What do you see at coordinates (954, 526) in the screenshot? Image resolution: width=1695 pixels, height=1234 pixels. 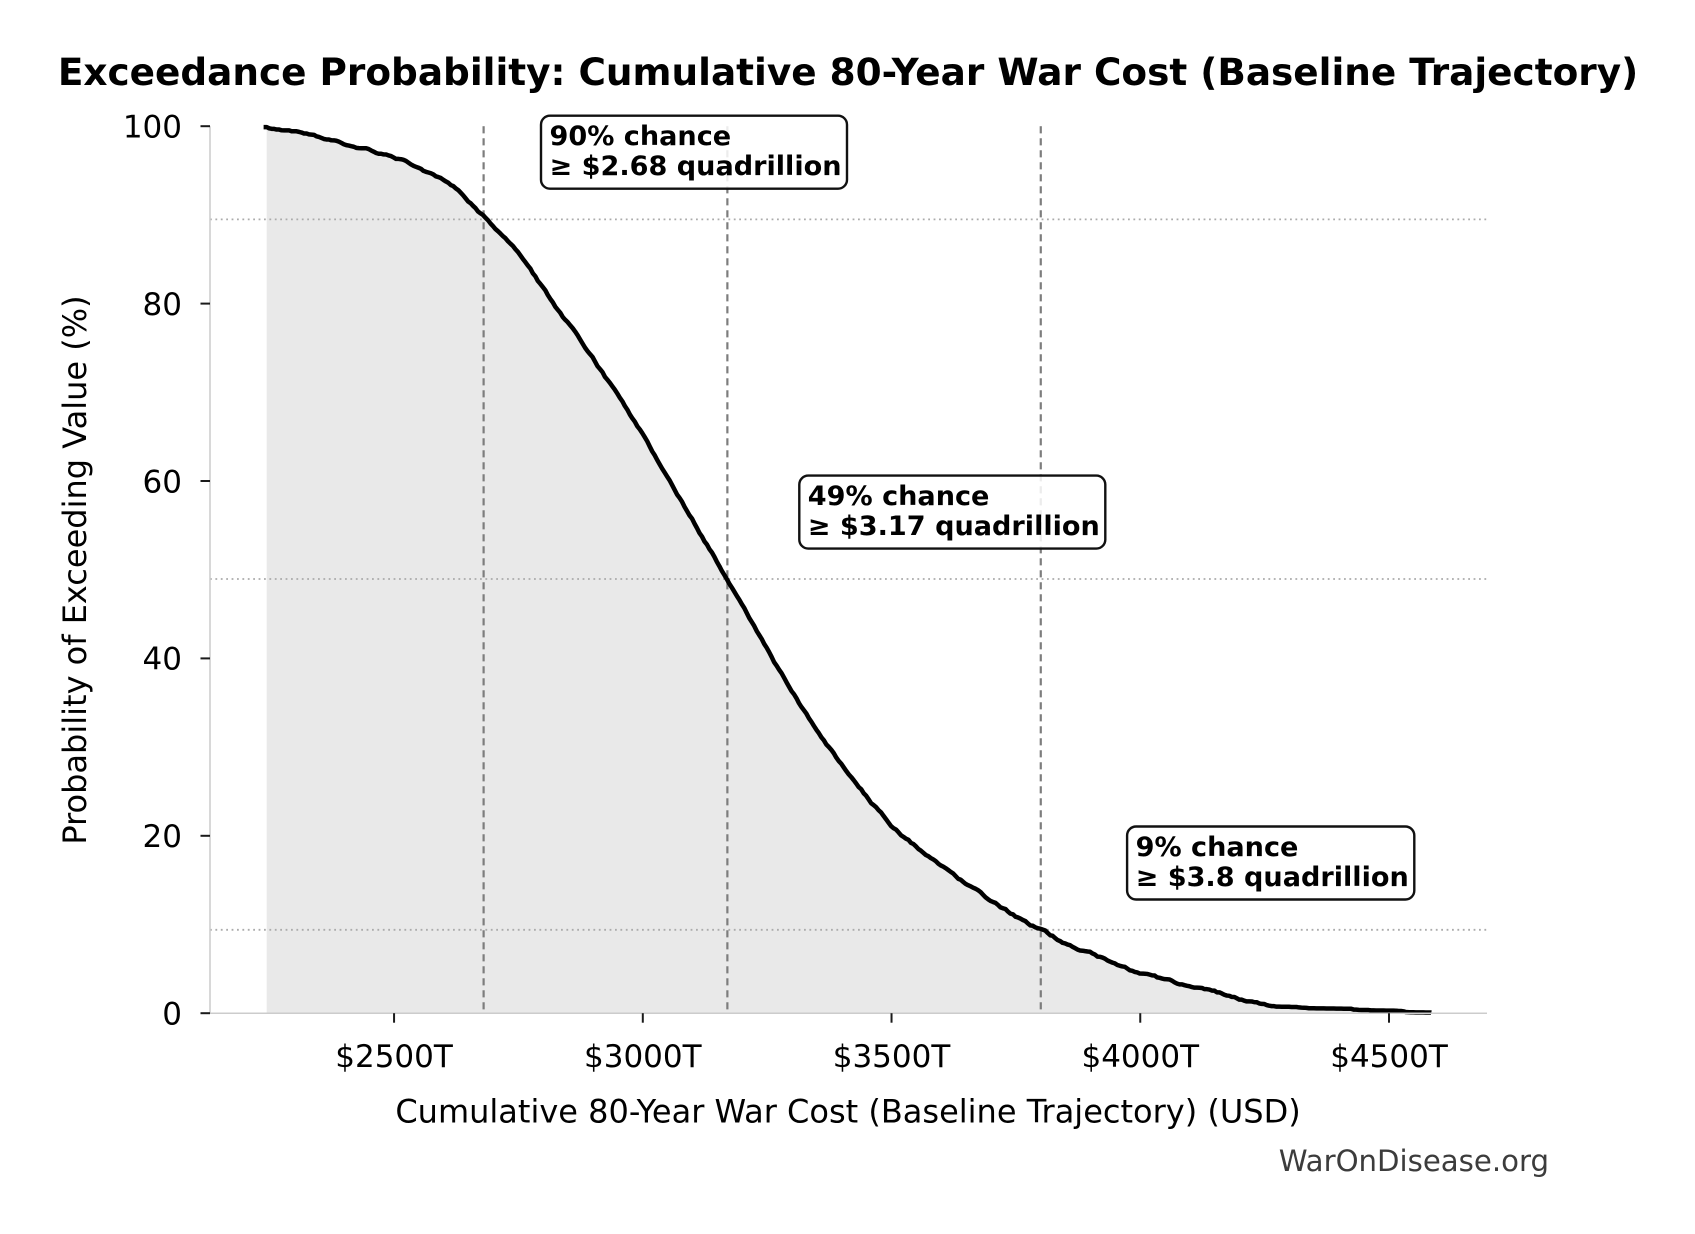 I see `annotation-threshold-text: ≥ $3.17 quadrillion` at bounding box center [954, 526].